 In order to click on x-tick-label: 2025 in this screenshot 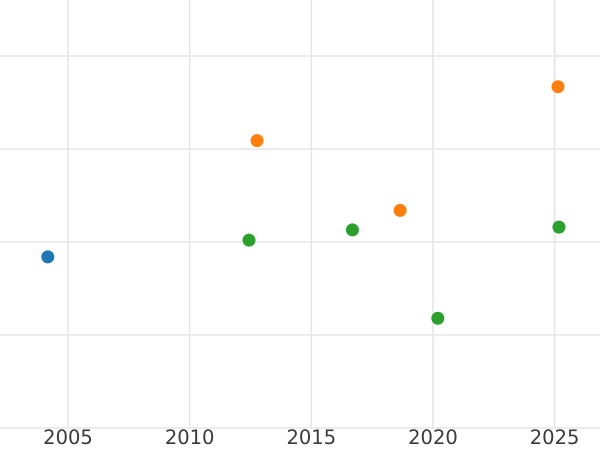, I will do `click(555, 437)`.